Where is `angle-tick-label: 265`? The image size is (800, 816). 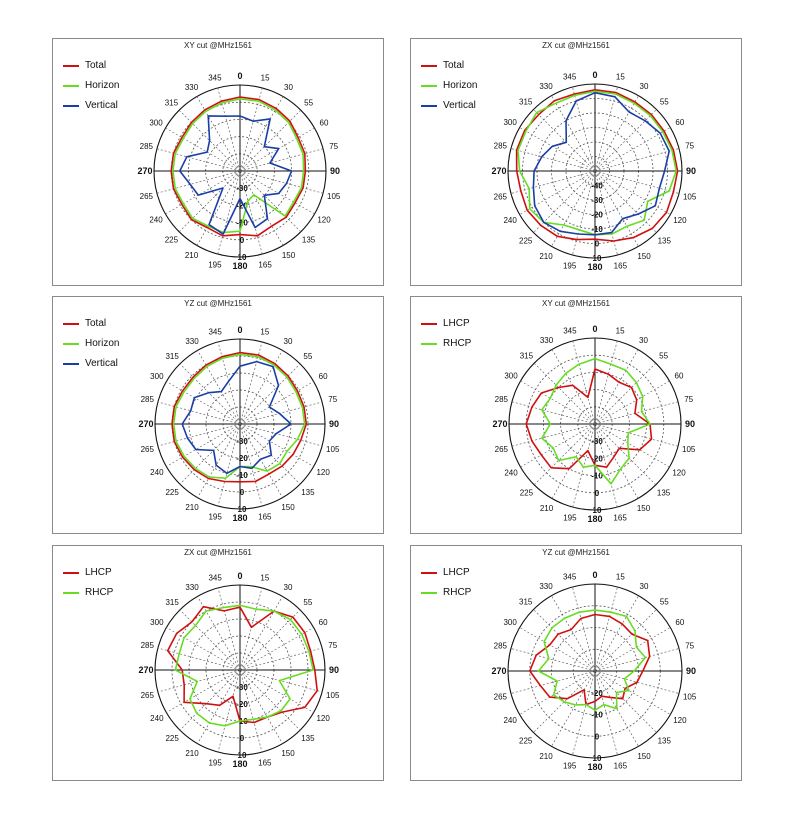 angle-tick-label: 265 is located at coordinates (147, 196).